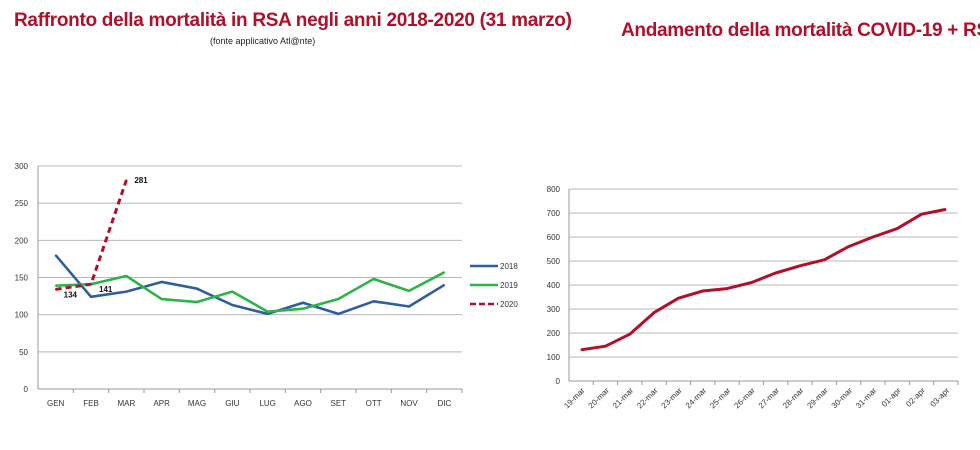  Describe the element at coordinates (866, 398) in the screenshot. I see `right-x-tick-label: 31-mar` at that location.